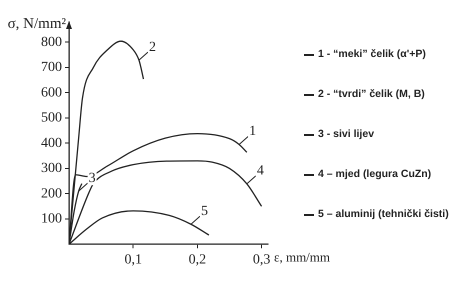  I want to click on legend-label: 4 – mjed (legura CuZn), so click(375, 174).